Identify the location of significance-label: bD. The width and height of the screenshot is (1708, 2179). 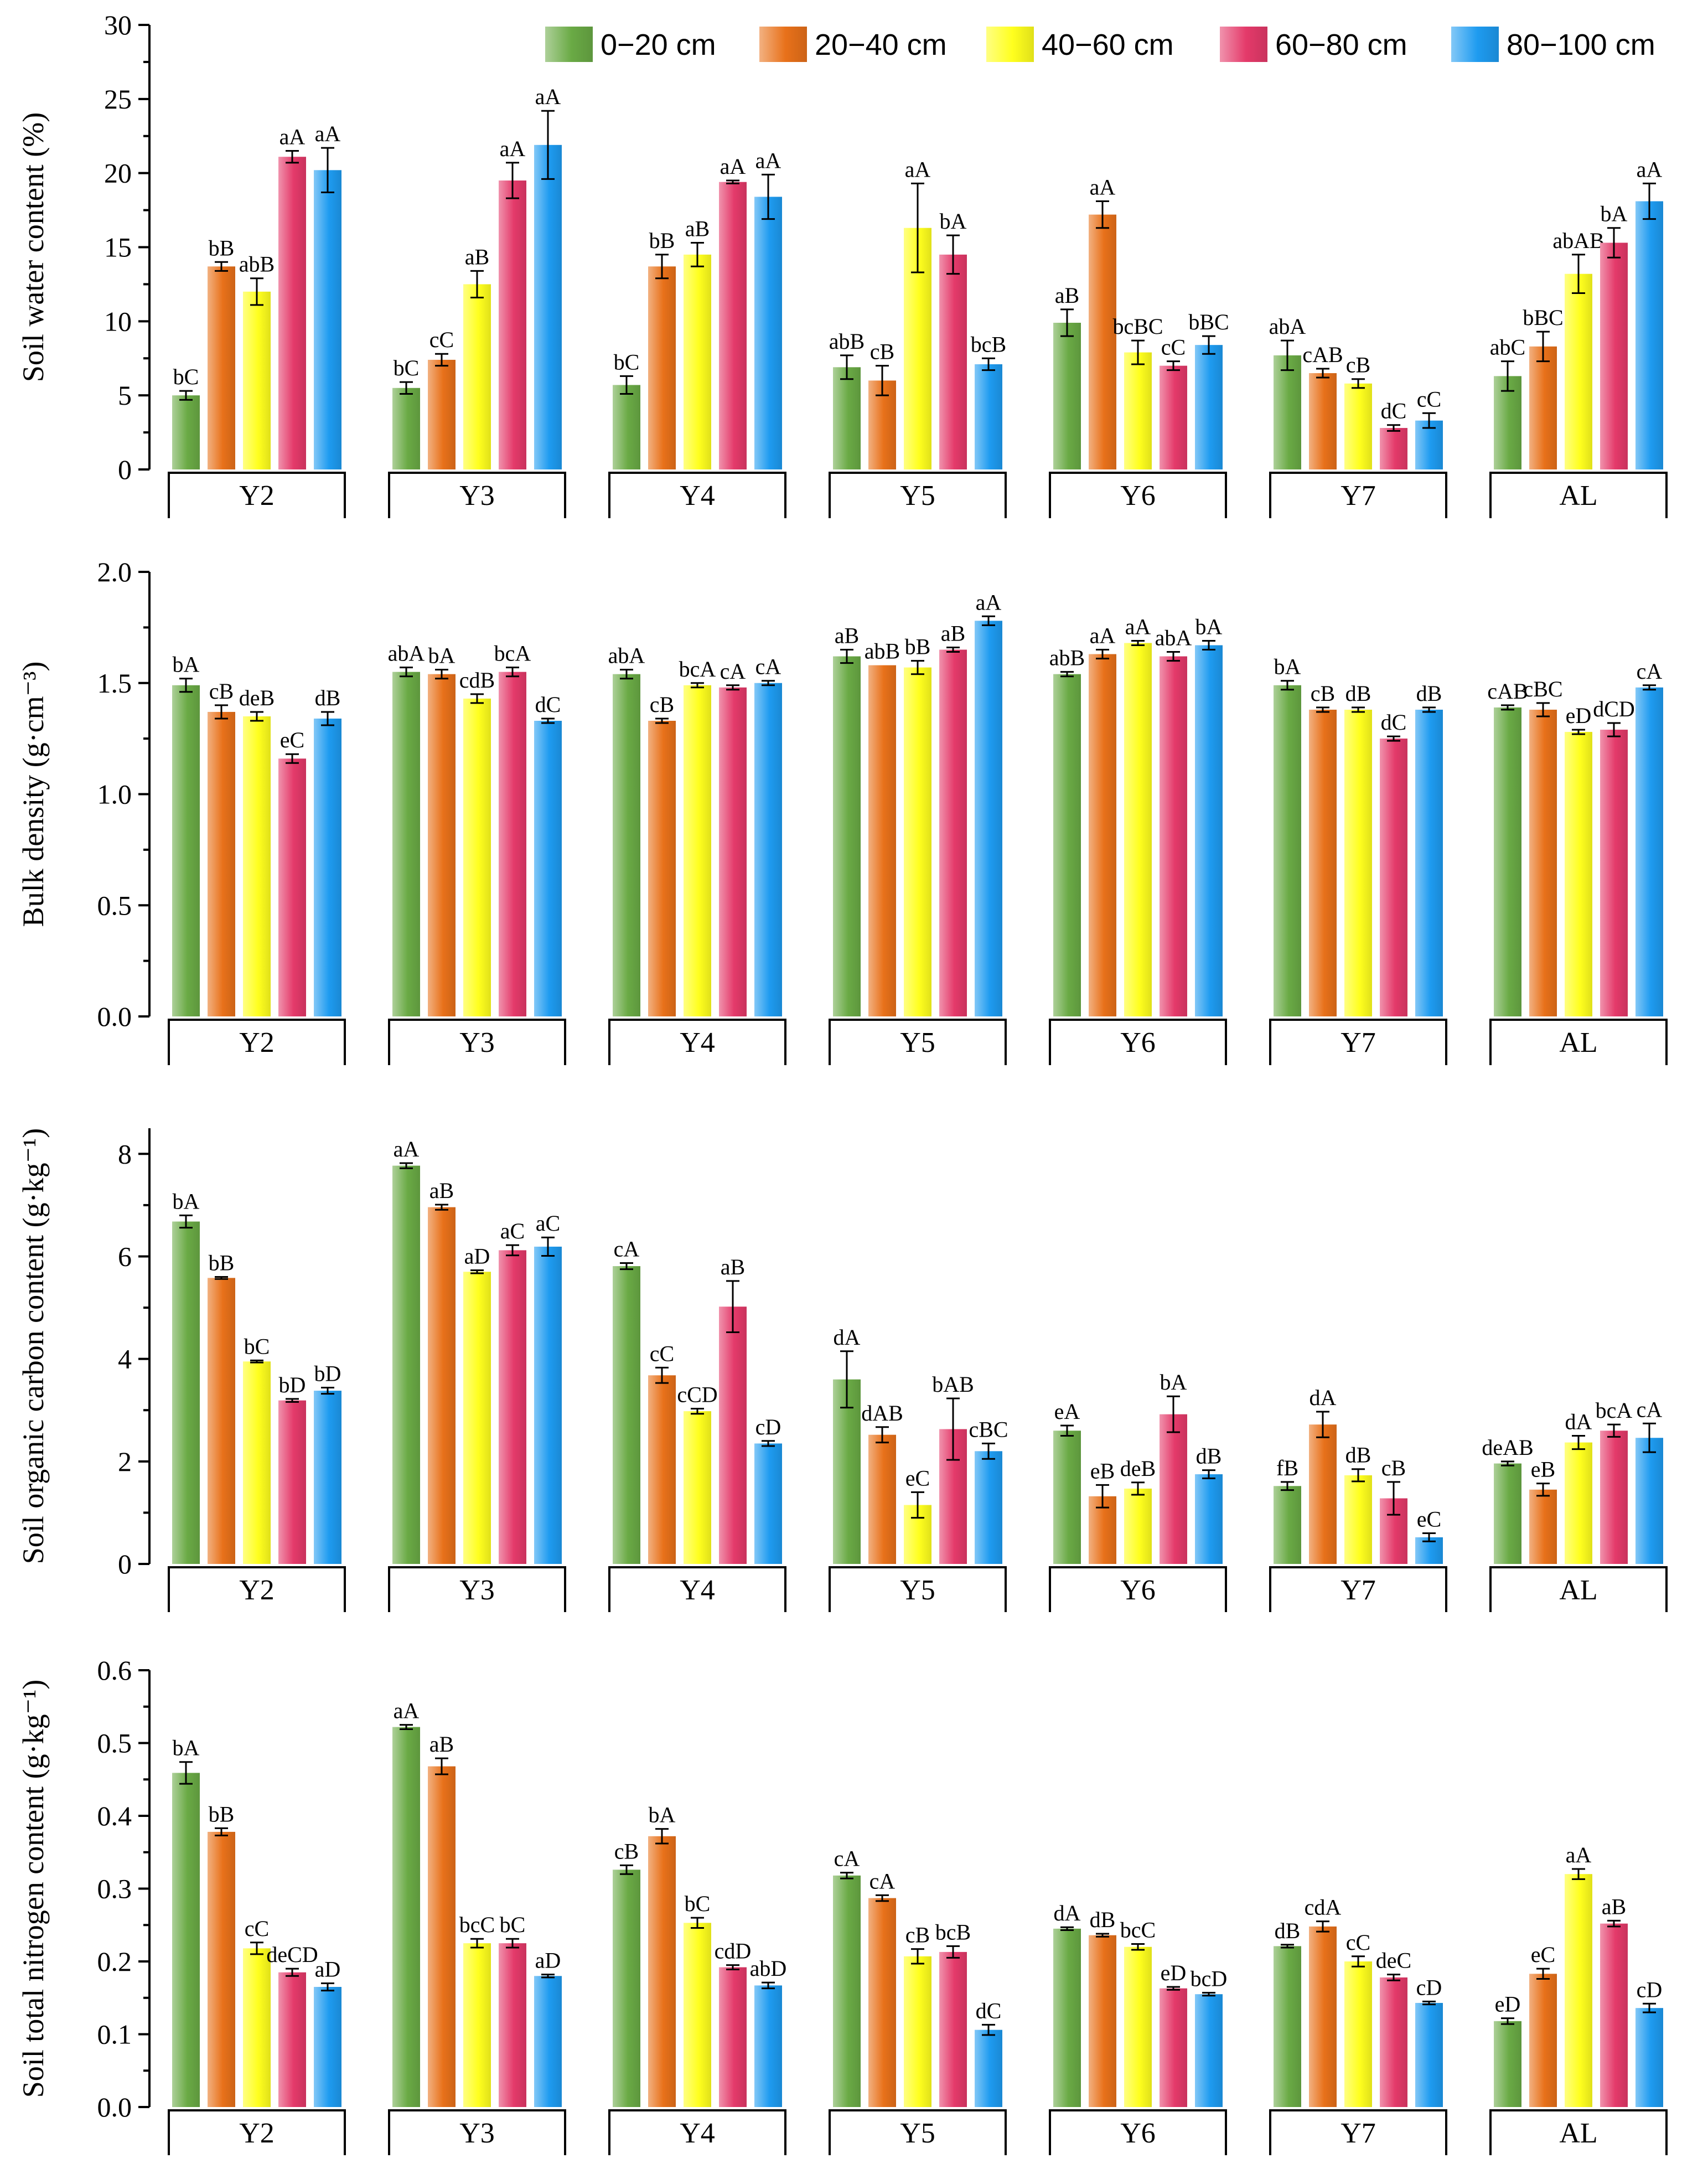
(327, 1373).